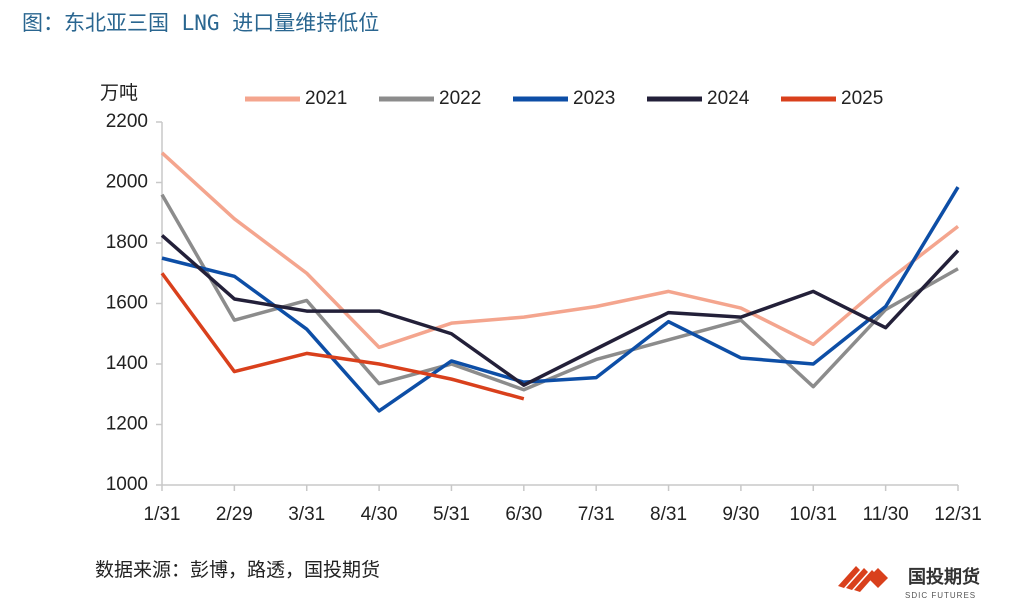 The width and height of the screenshot is (1021, 612). What do you see at coordinates (596, 514) in the screenshot?
I see `x-tick-label: 7/31` at bounding box center [596, 514].